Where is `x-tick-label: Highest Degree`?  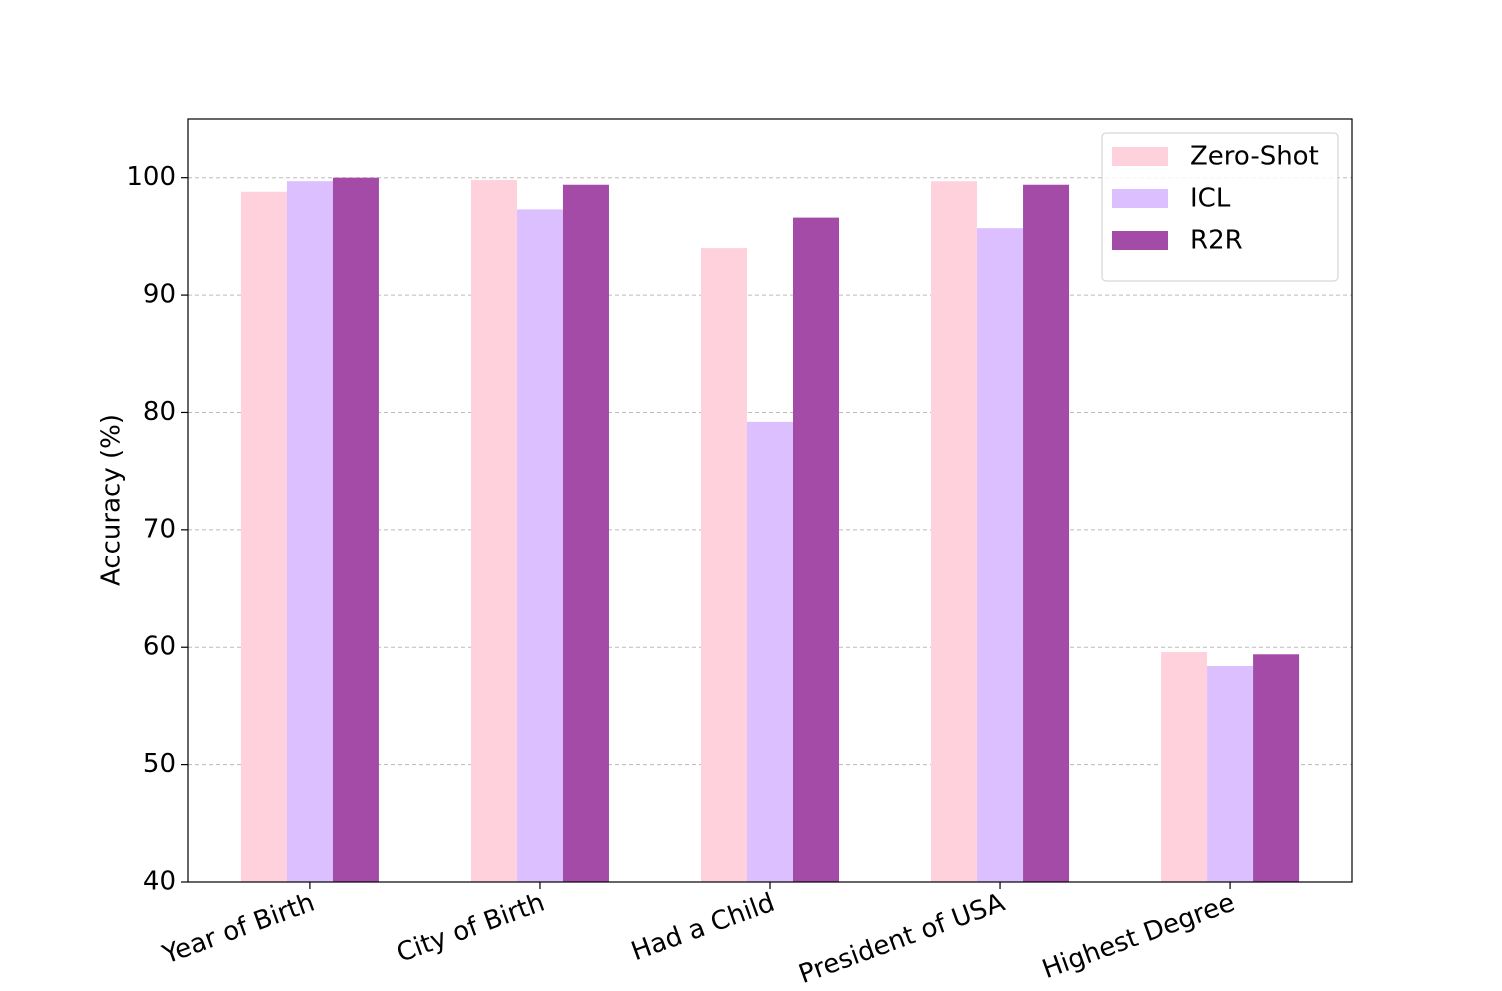
x-tick-label: Highest Degree is located at coordinates (1138, 936).